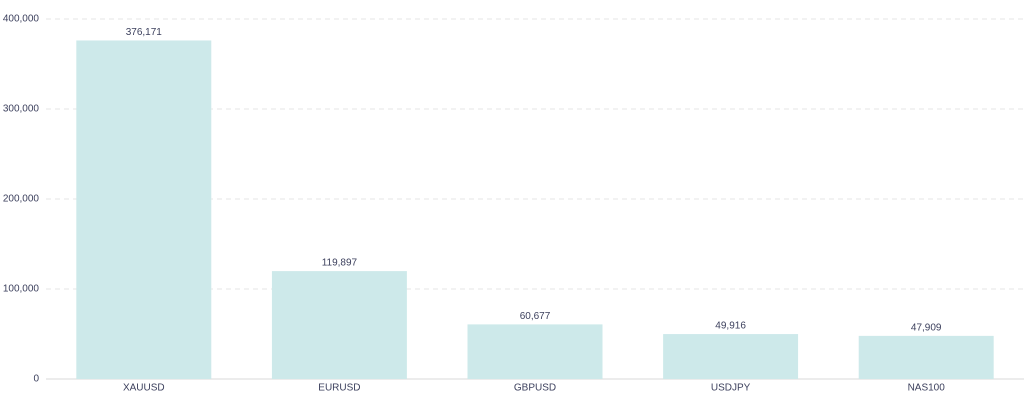 The width and height of the screenshot is (1024, 403). What do you see at coordinates (144, 388) in the screenshot?
I see `x-tick-label: XAUUSD` at bounding box center [144, 388].